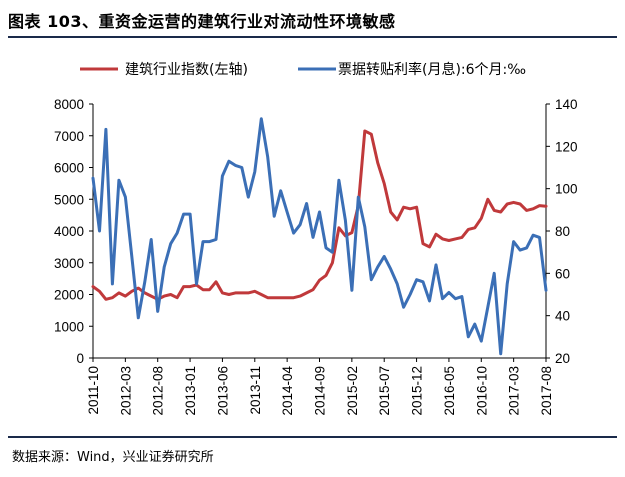  Describe the element at coordinates (69, 295) in the screenshot. I see `left-tick-label: 2000` at that location.